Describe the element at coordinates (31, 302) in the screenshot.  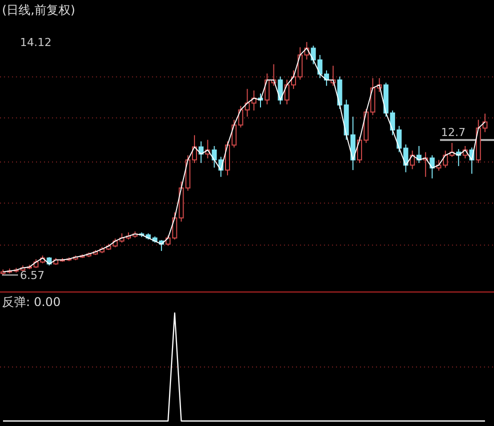
I see `text: 反弹: 0.00` at that location.